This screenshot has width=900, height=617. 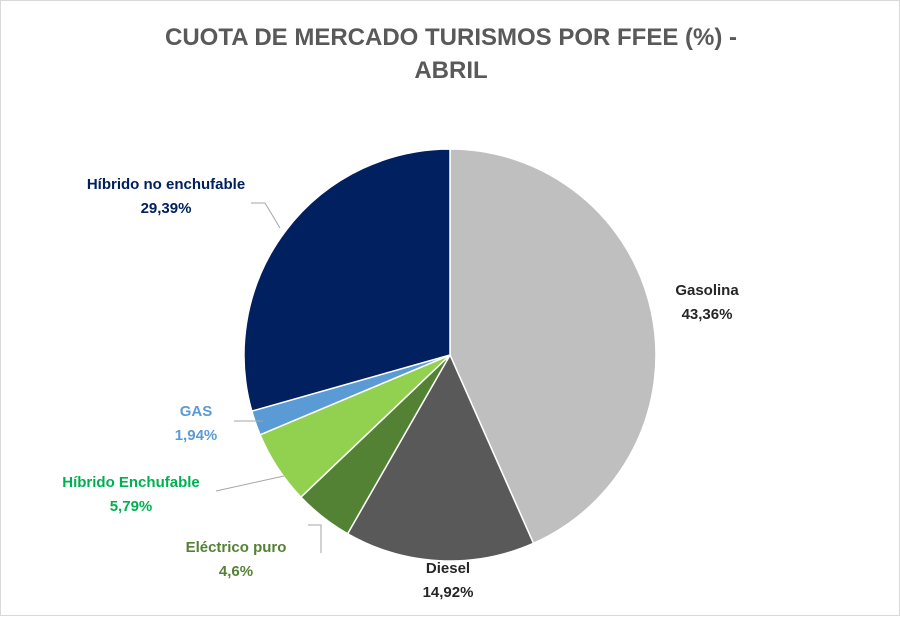 What do you see at coordinates (448, 580) in the screenshot?
I see `data-label-diesel: Diesel 14,92%` at bounding box center [448, 580].